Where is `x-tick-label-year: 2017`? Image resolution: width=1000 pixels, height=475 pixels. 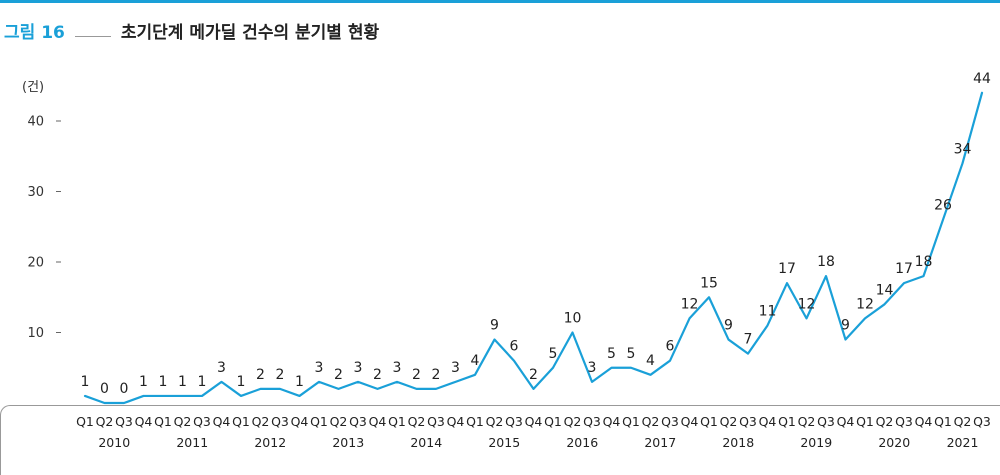
x-tick-label-year: 2017 is located at coordinates (660, 442).